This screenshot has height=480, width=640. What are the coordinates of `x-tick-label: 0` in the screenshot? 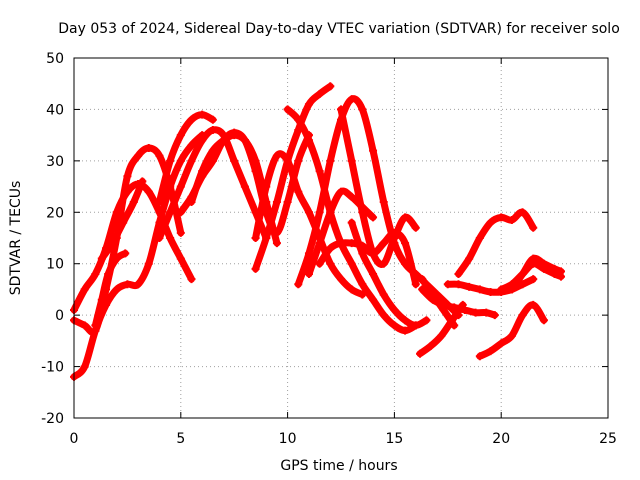 It's located at (74, 439).